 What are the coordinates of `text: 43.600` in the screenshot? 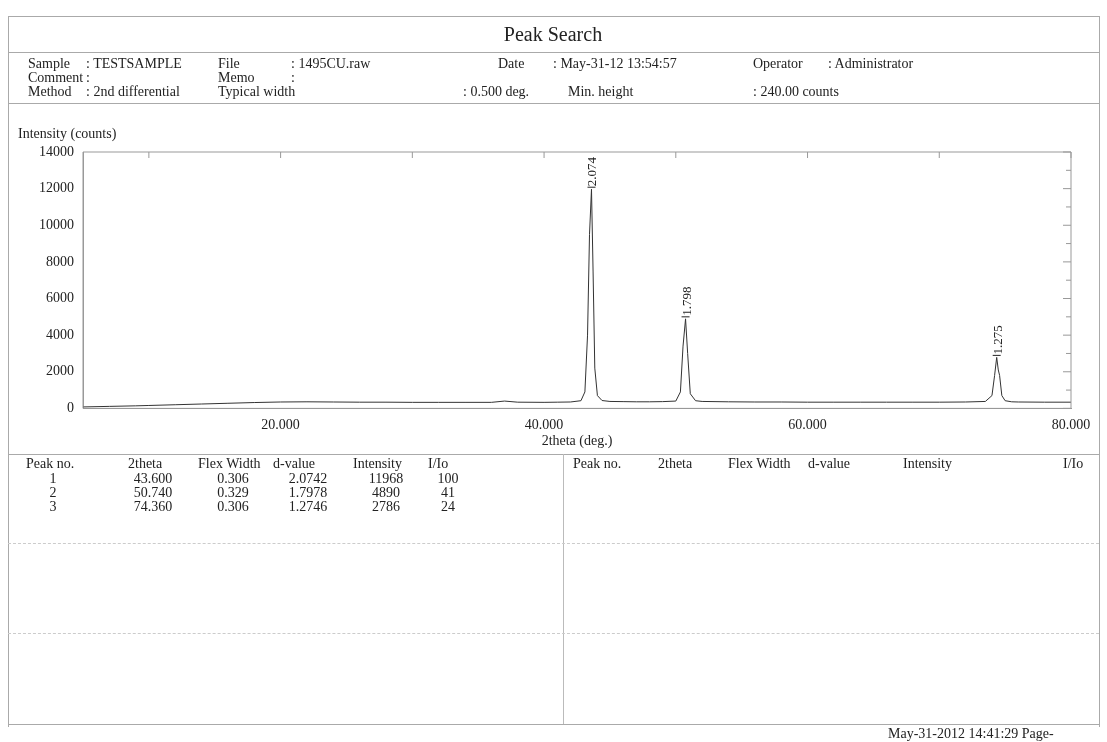 It's located at (153, 479).